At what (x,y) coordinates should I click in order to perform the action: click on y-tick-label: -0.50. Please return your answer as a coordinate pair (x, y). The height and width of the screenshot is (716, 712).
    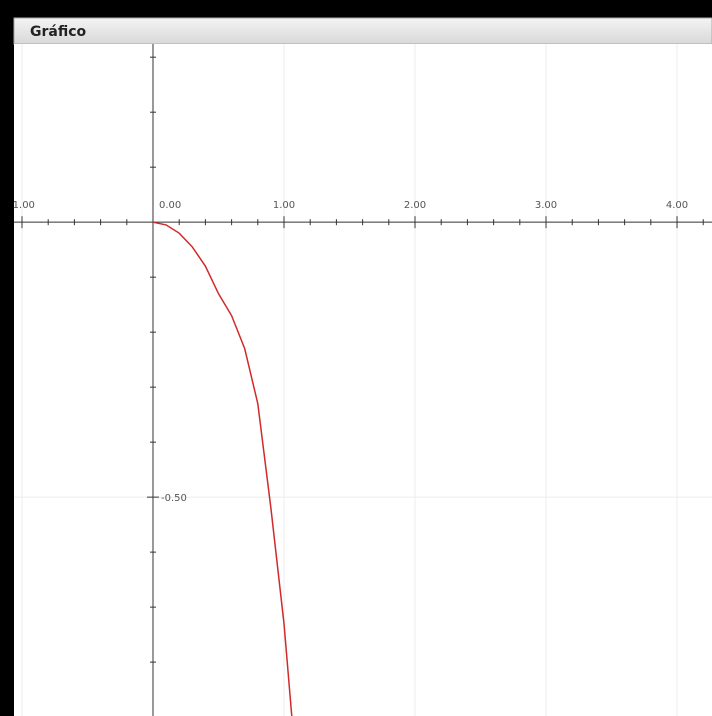
    Looking at the image, I should click on (174, 498).